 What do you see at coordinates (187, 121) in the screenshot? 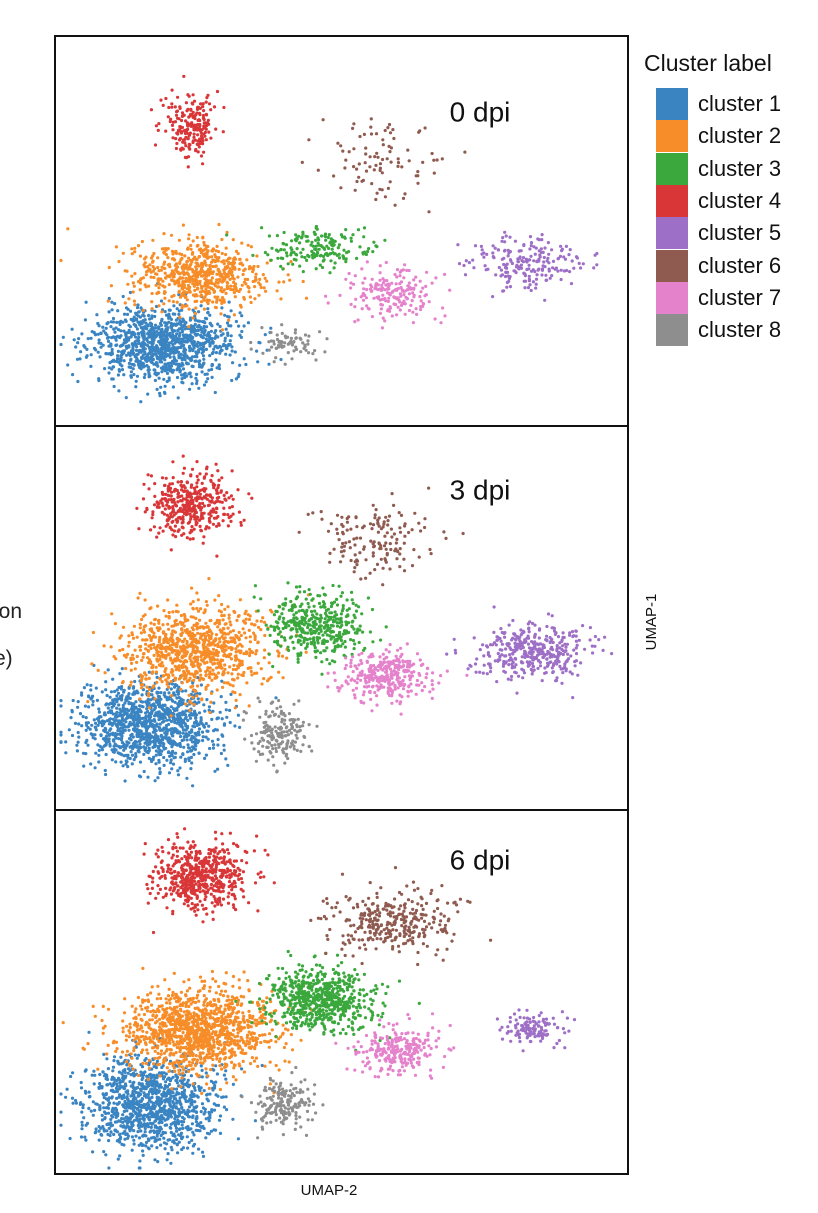
I see `cluster-points` at bounding box center [187, 121].